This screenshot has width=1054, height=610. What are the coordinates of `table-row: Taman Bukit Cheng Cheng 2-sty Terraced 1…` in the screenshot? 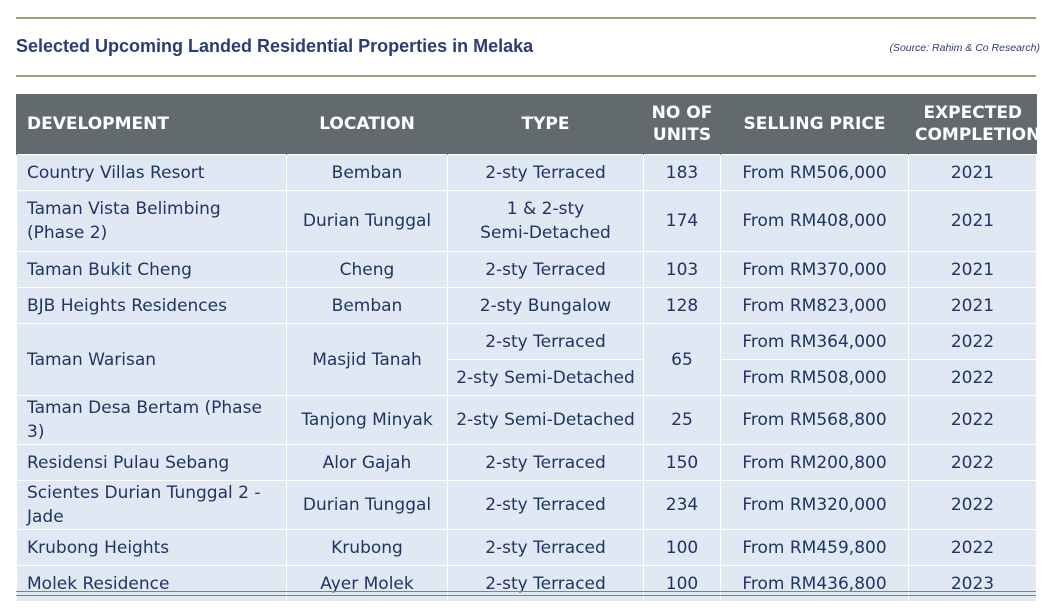 It's located at (526, 269).